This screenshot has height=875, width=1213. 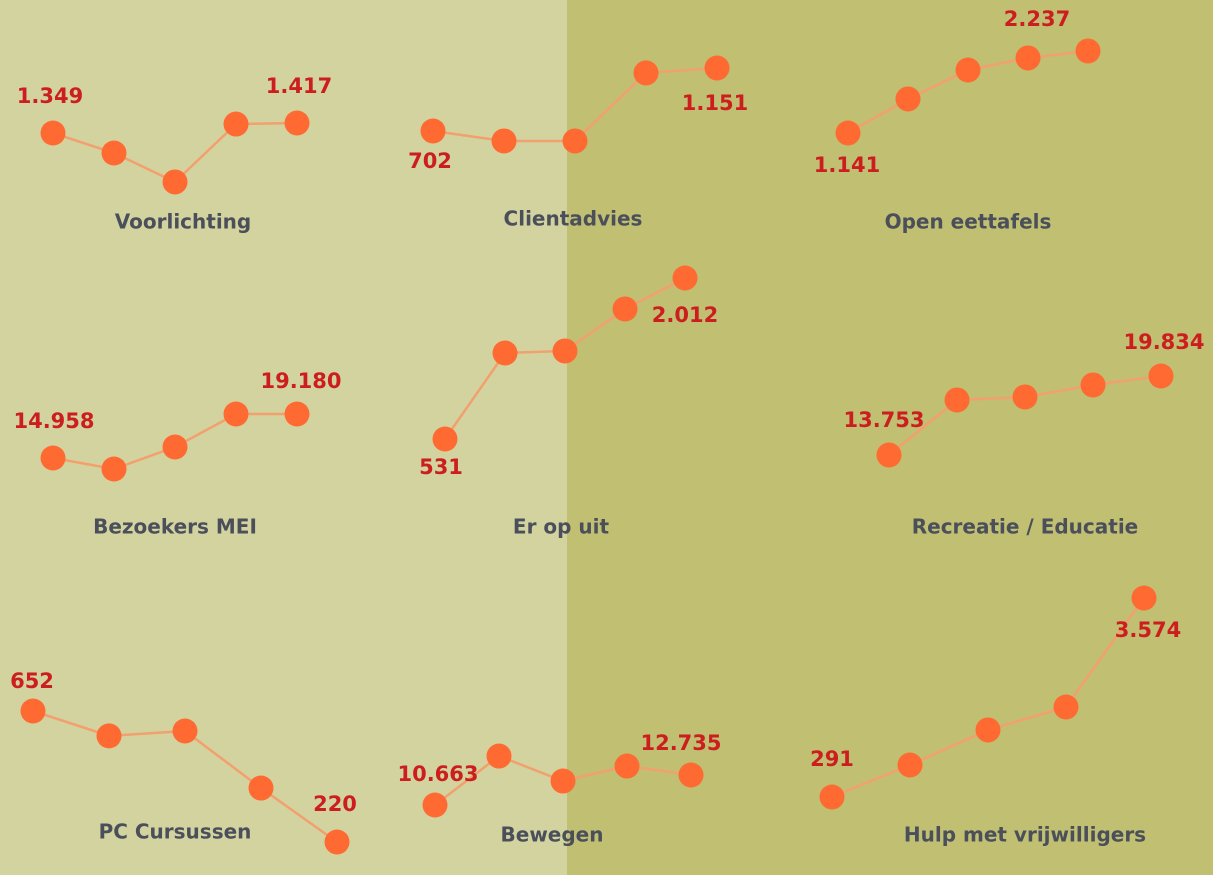 What do you see at coordinates (1025, 835) in the screenshot?
I see `chart-title: Hulp met vrijwilligers` at bounding box center [1025, 835].